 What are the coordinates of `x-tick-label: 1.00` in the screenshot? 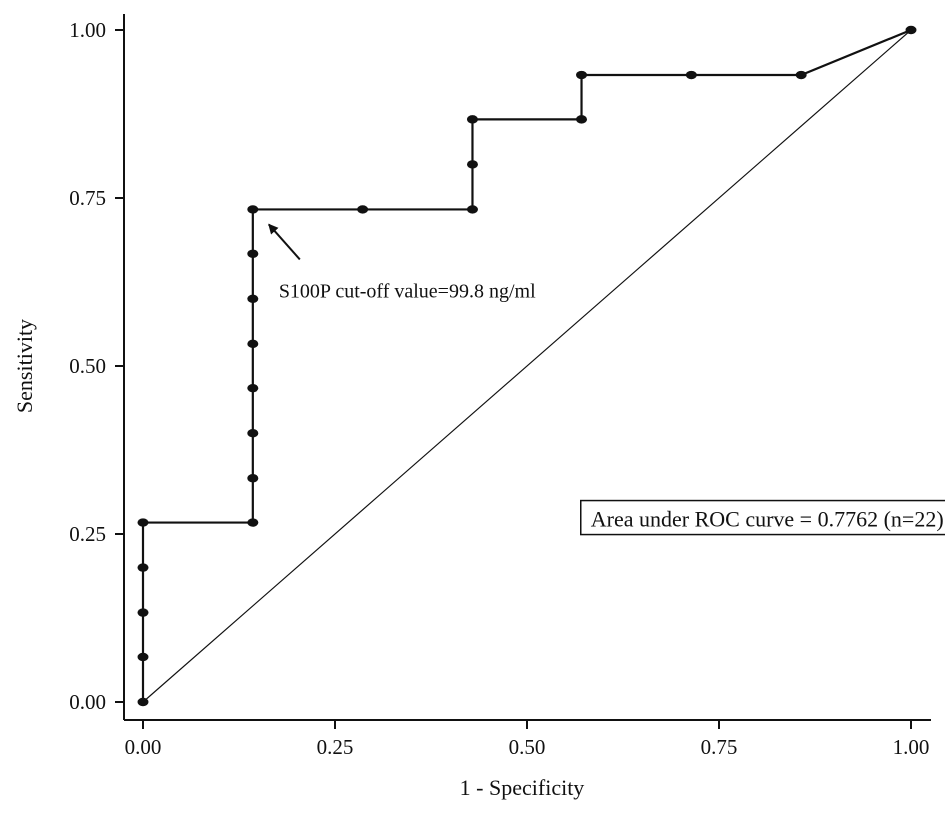 It's located at (911, 747).